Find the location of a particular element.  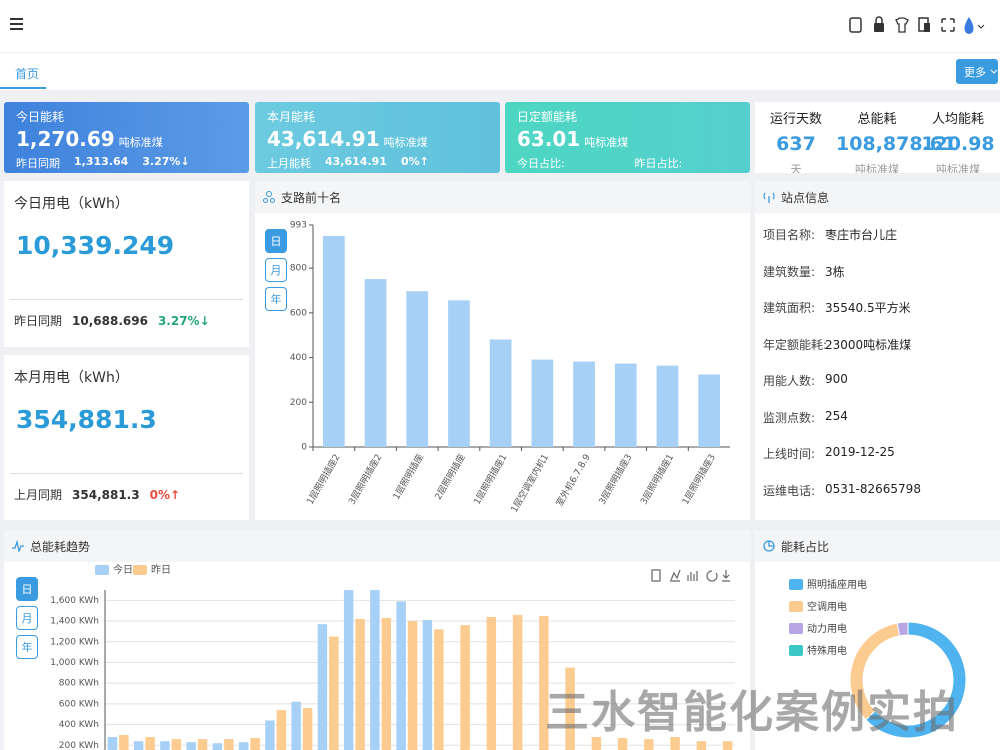

y-tick-label: 400 is located at coordinates (298, 358).